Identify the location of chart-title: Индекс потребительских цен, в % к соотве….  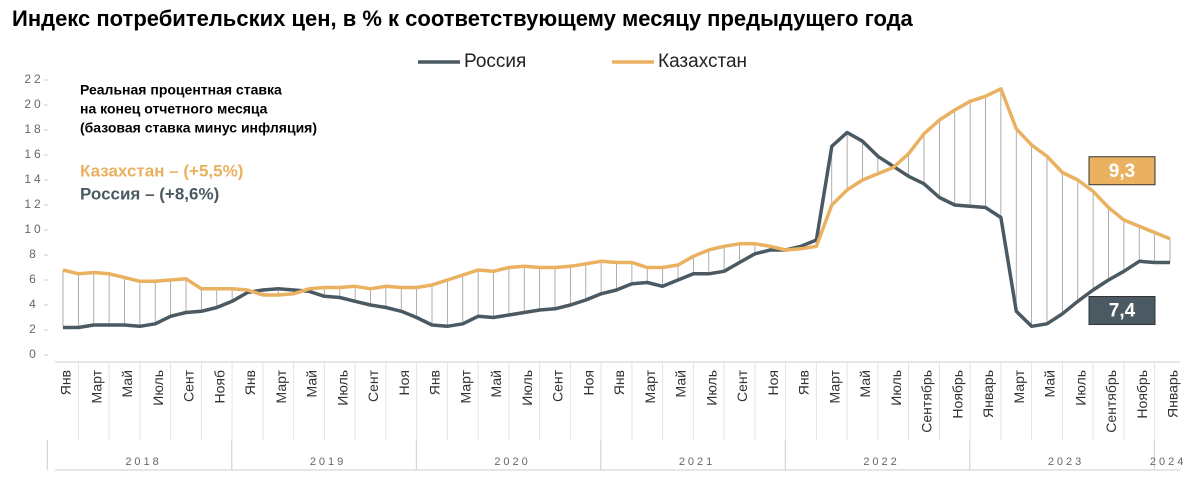
(463, 18).